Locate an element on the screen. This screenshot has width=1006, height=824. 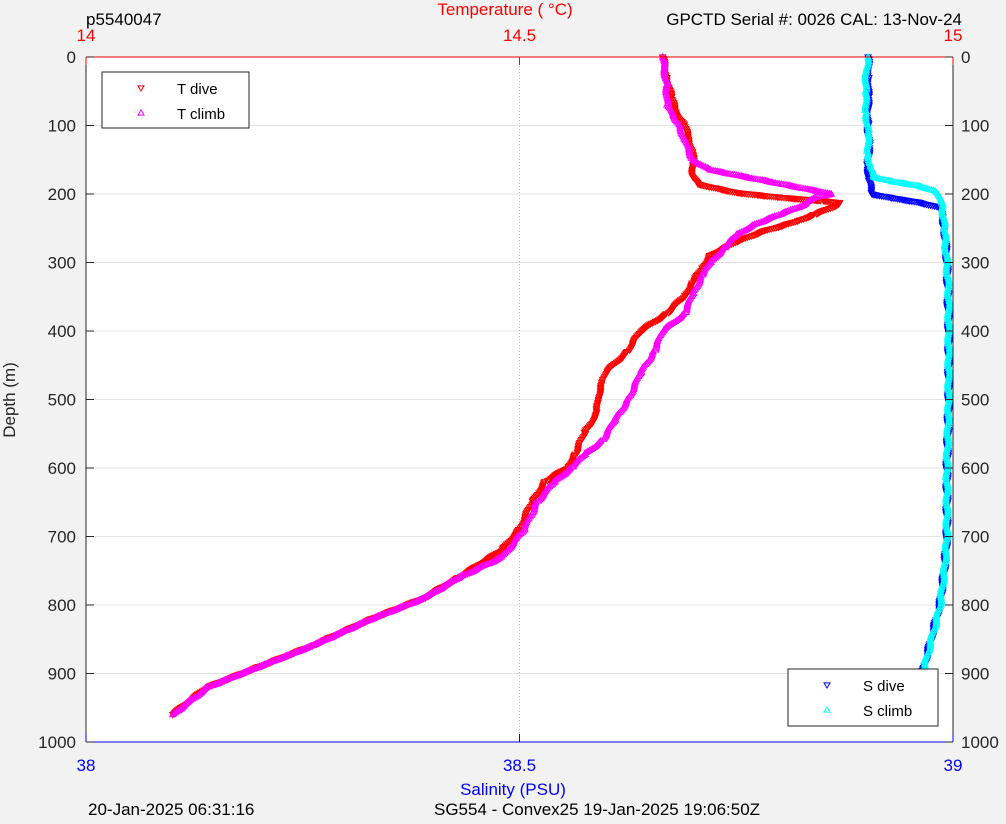
depth-tick-label-right: 100 is located at coordinates (975, 126).